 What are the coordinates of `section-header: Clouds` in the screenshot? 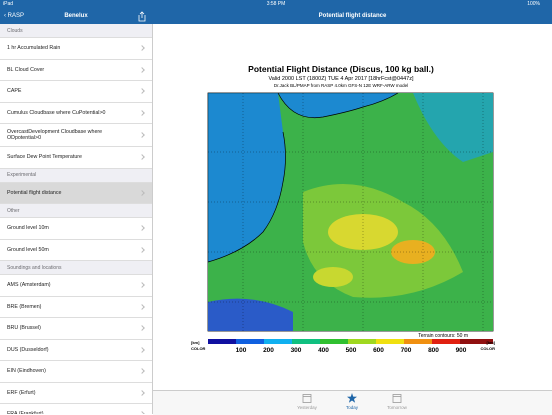 It's located at (76, 31).